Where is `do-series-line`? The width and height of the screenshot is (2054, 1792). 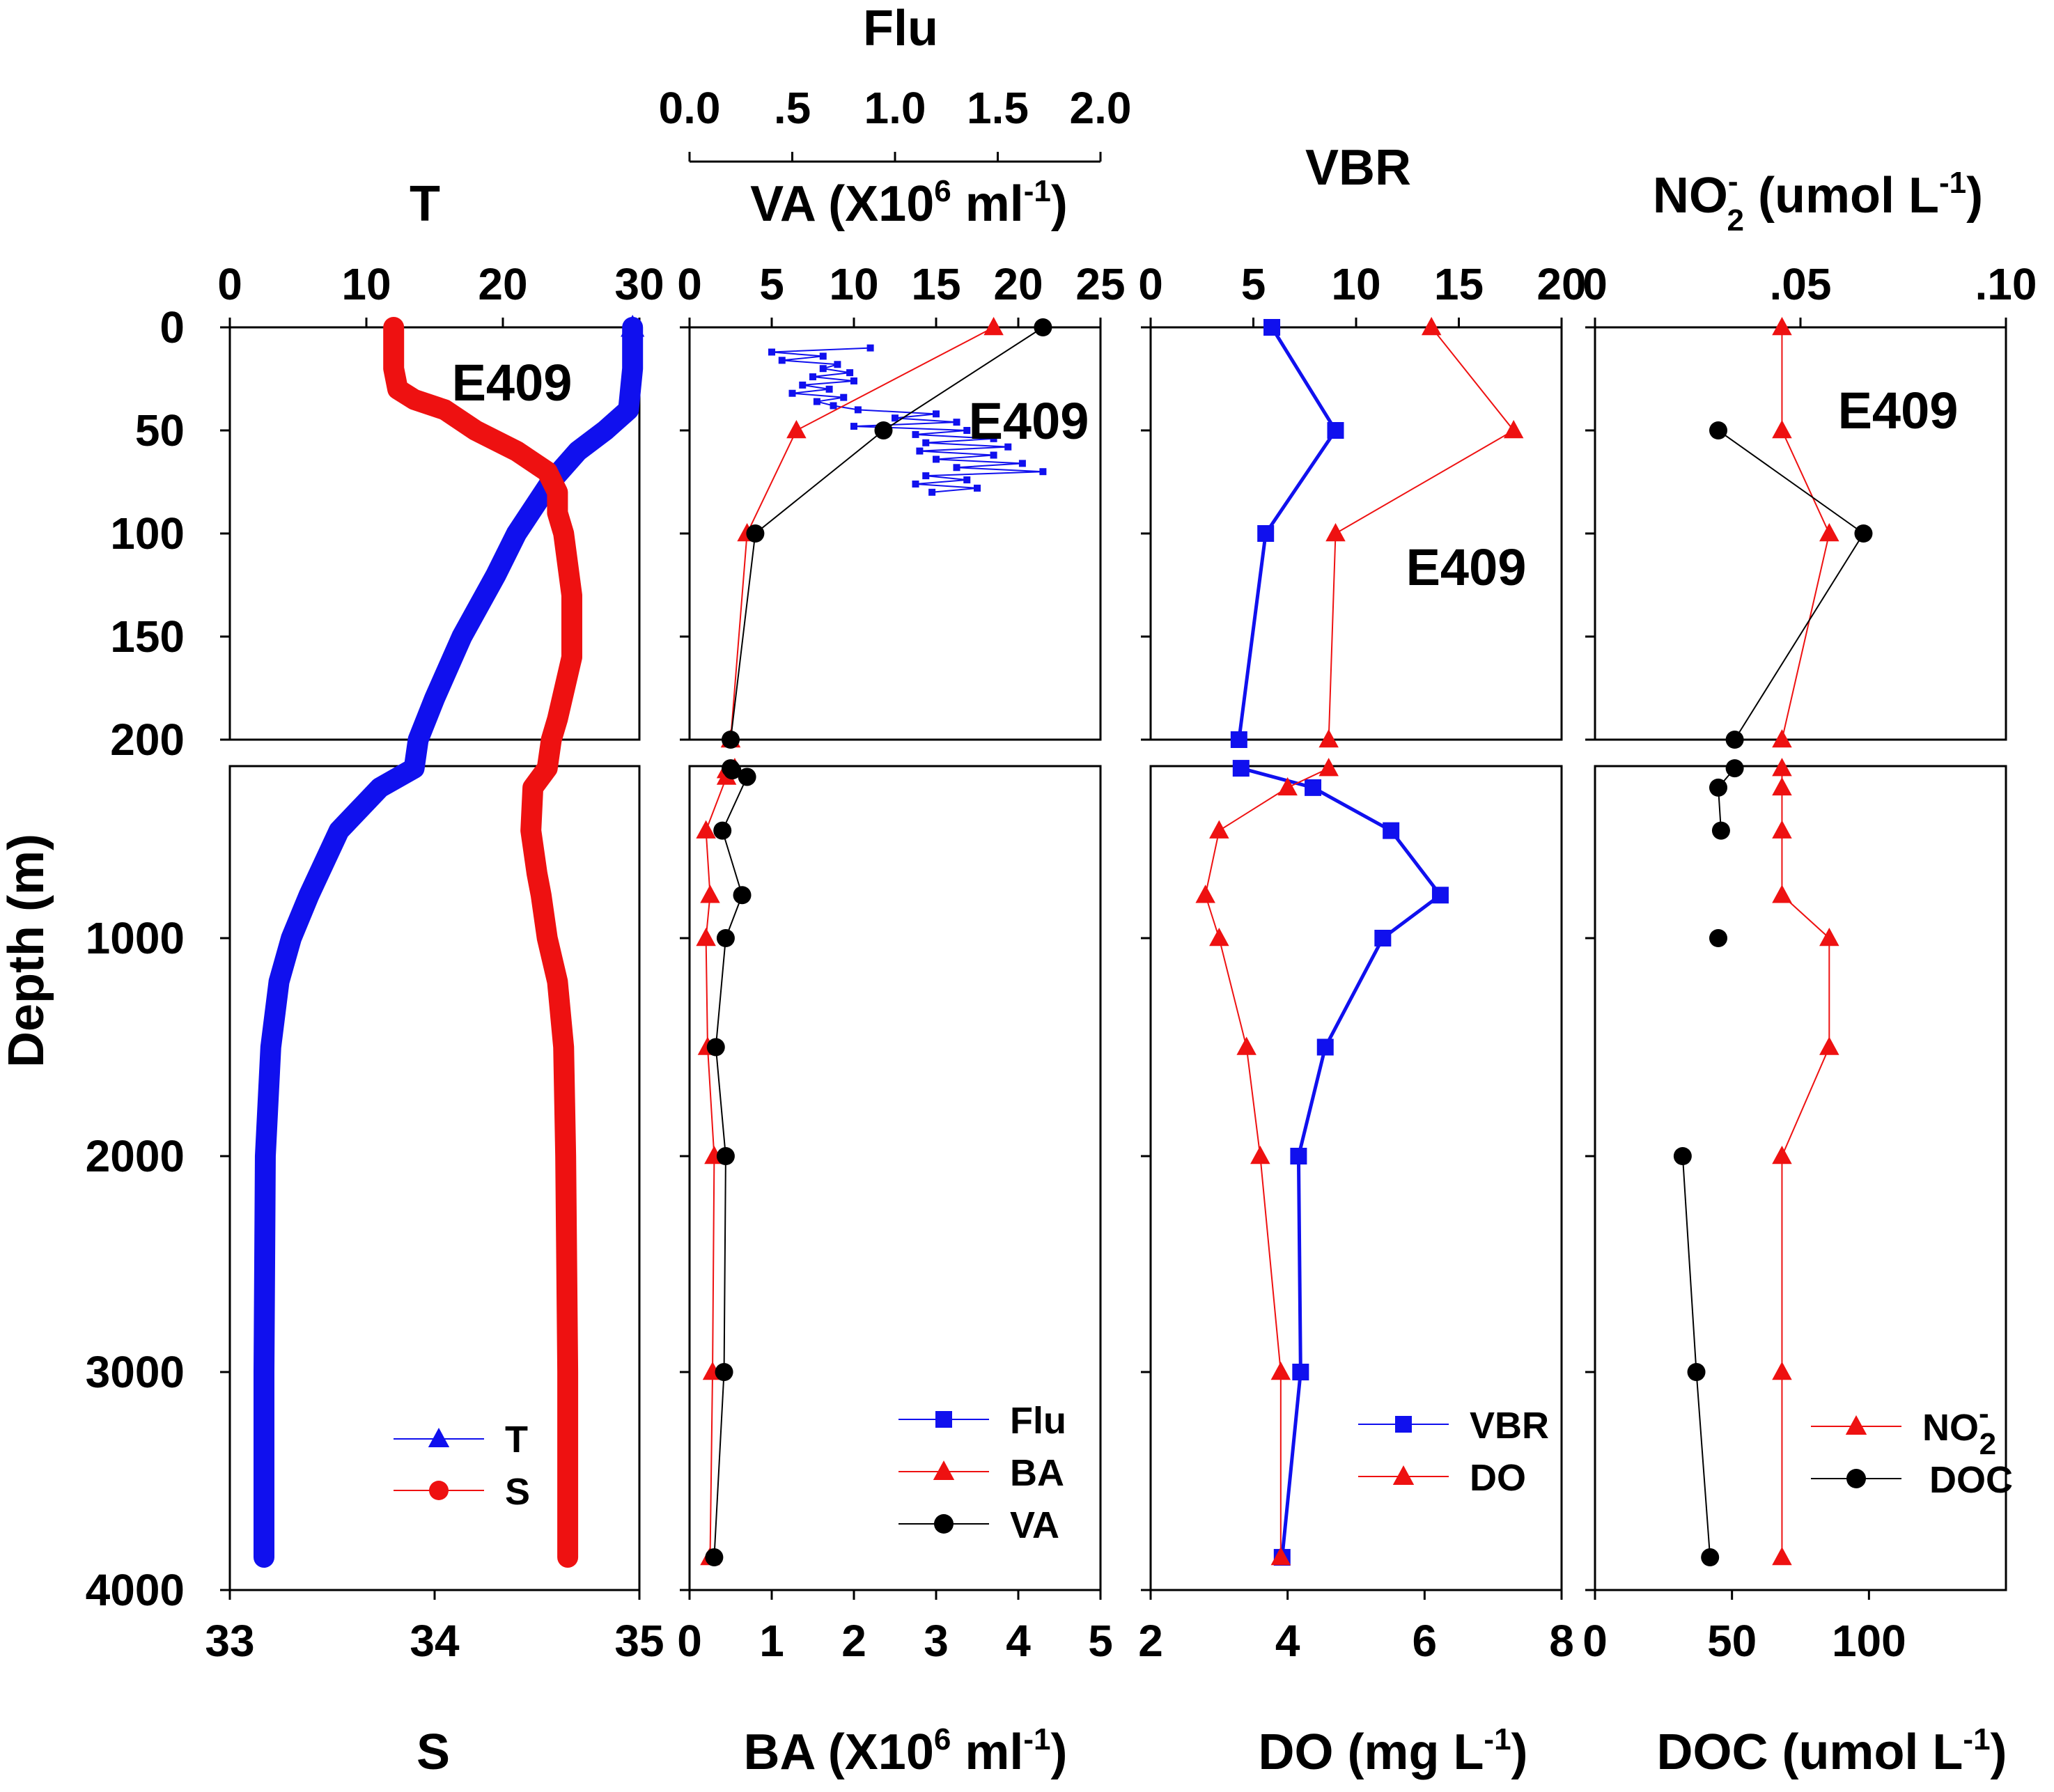
do-series-line is located at coordinates (1421, 533).